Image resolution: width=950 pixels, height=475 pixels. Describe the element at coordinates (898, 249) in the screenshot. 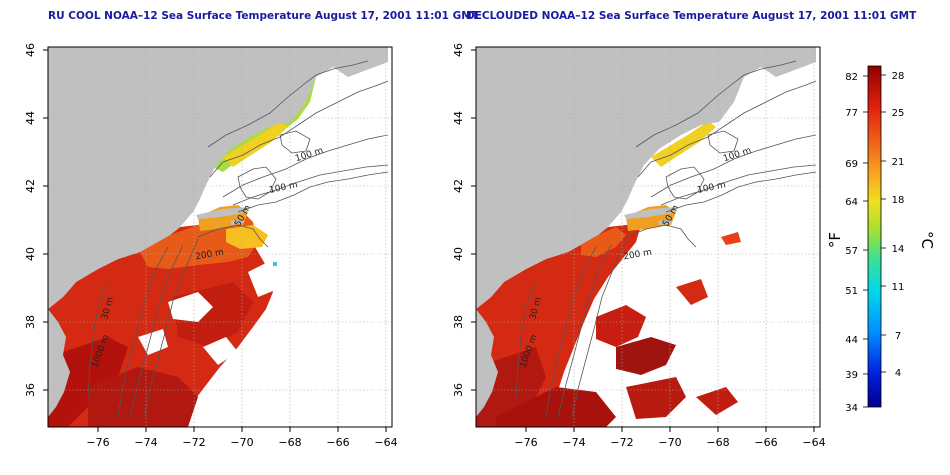

I see `colorbar-c-tick-label: 14` at that location.